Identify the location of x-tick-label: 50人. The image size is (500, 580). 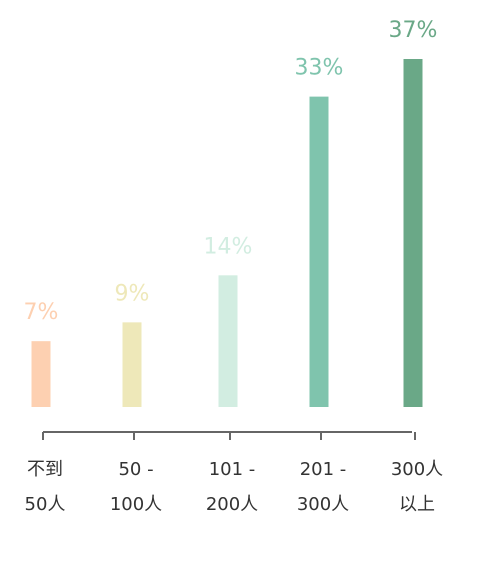
(45, 504).